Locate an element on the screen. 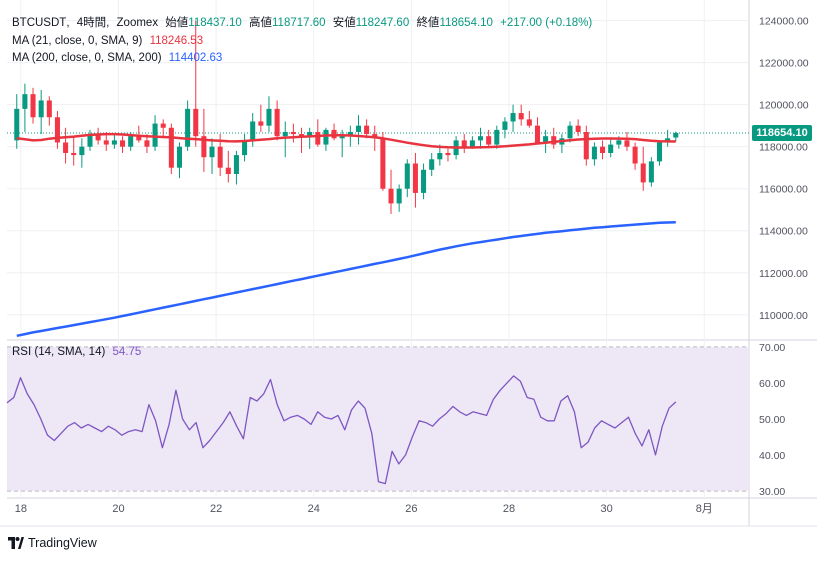 The image size is (817, 565). y-tick-label: 110000.00 is located at coordinates (783, 316).